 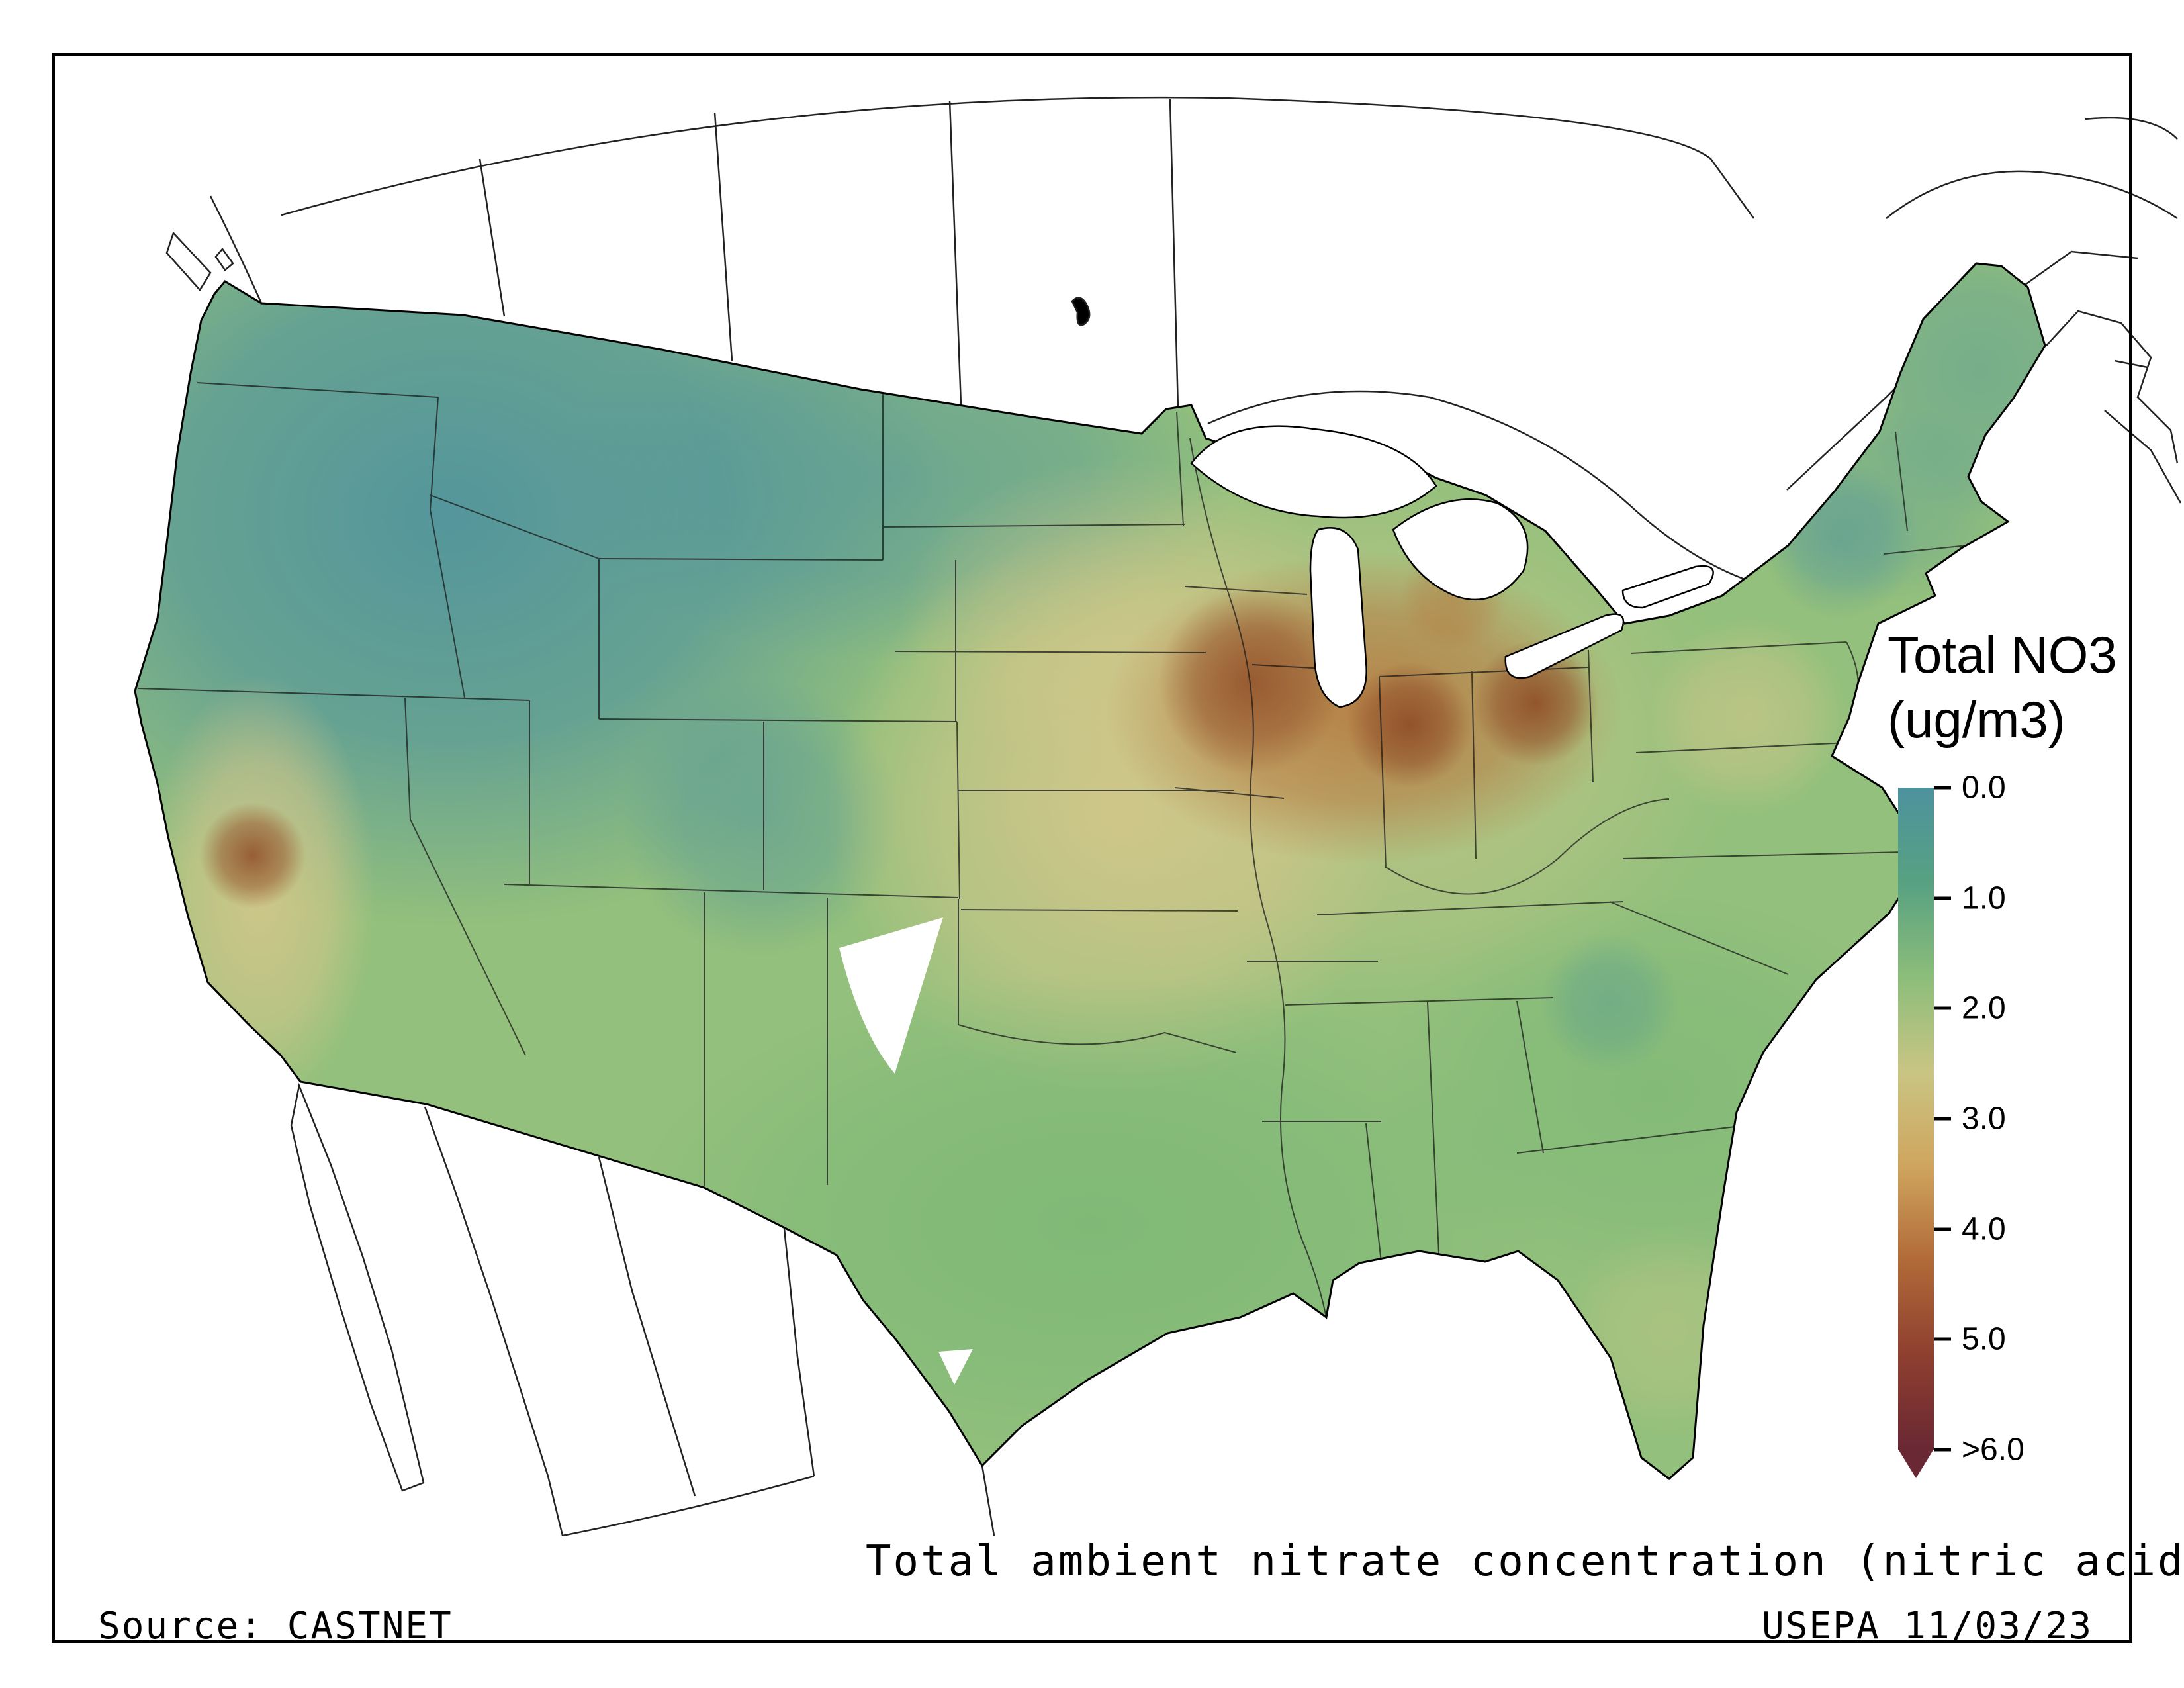 I want to click on tick-label-4: 4.0, so click(x=1984, y=1229).